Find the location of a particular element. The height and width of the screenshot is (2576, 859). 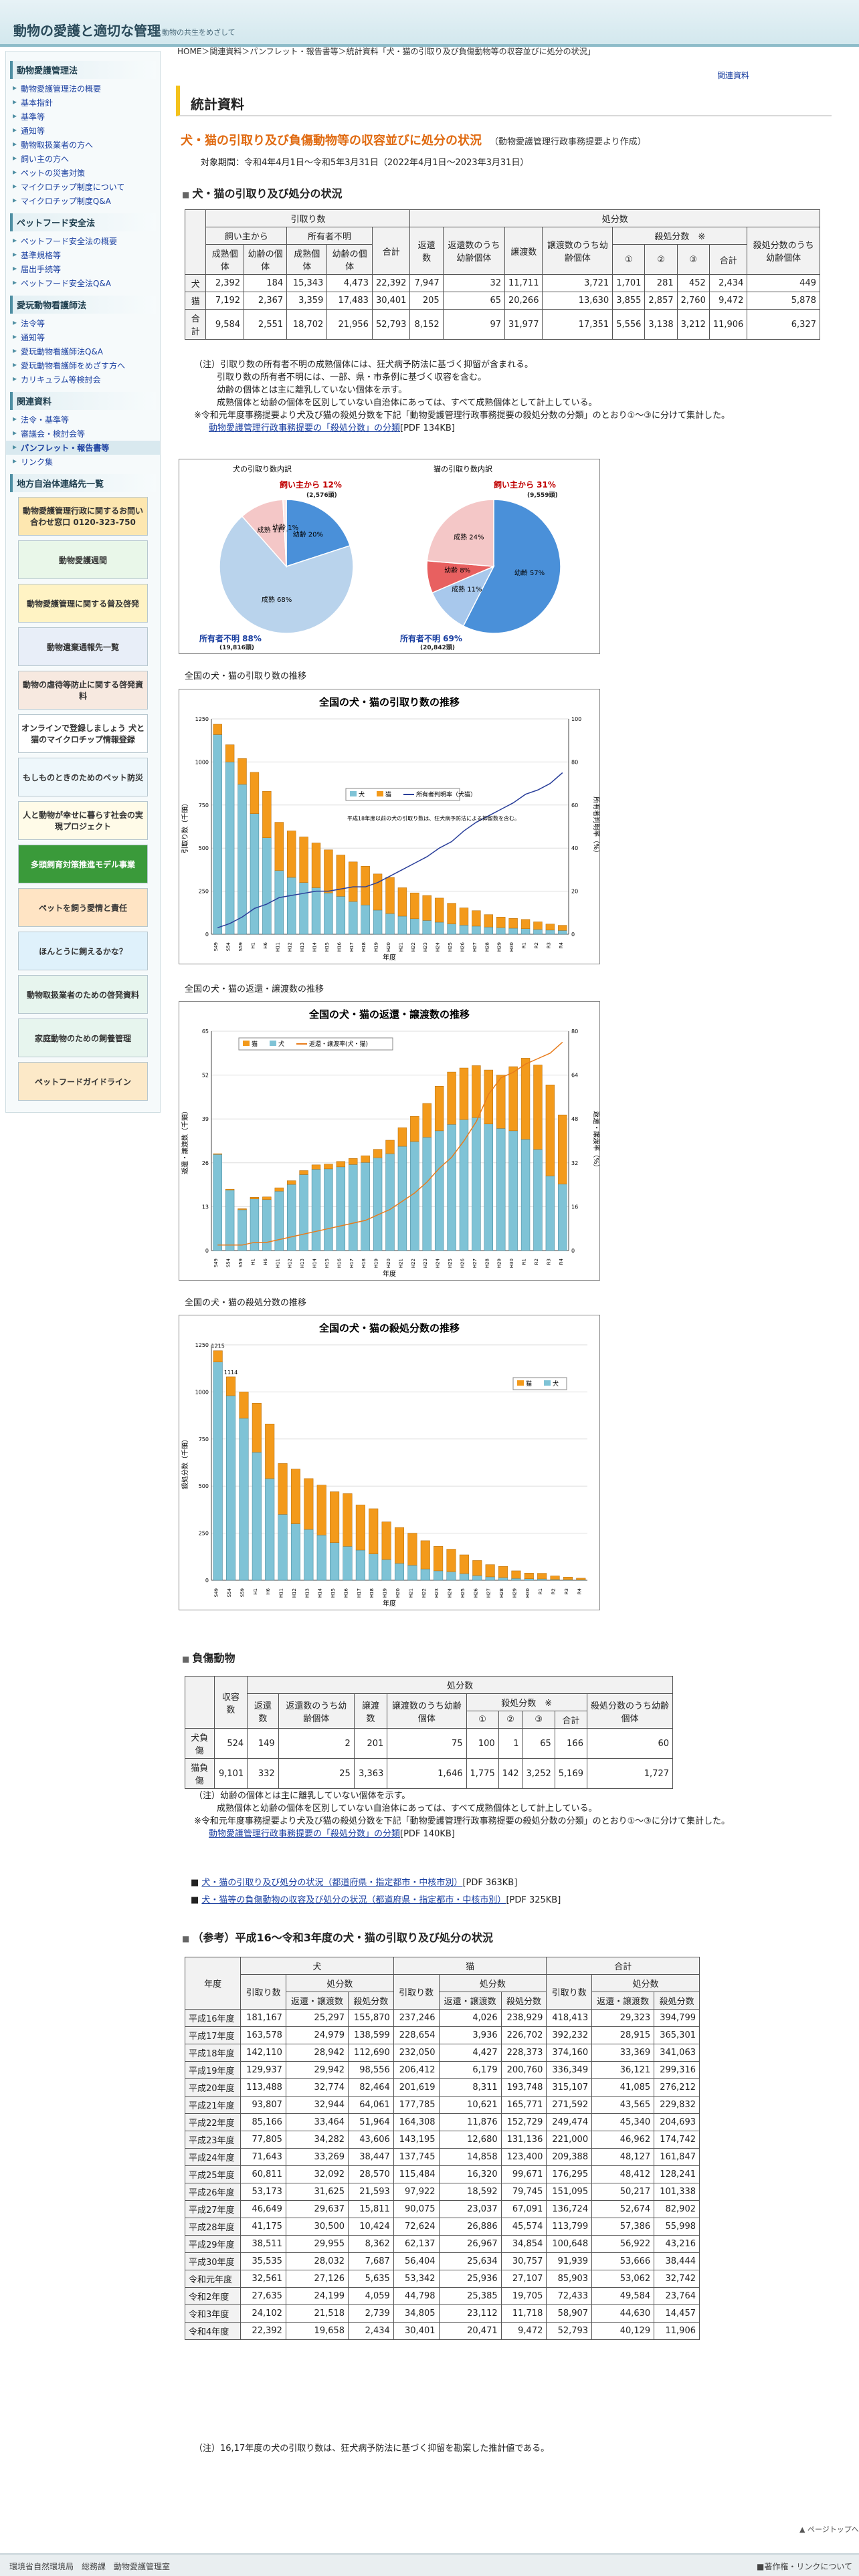

fig2-label: 全国の犬・猫の返還・譲渡数の推移 is located at coordinates (254, 989).